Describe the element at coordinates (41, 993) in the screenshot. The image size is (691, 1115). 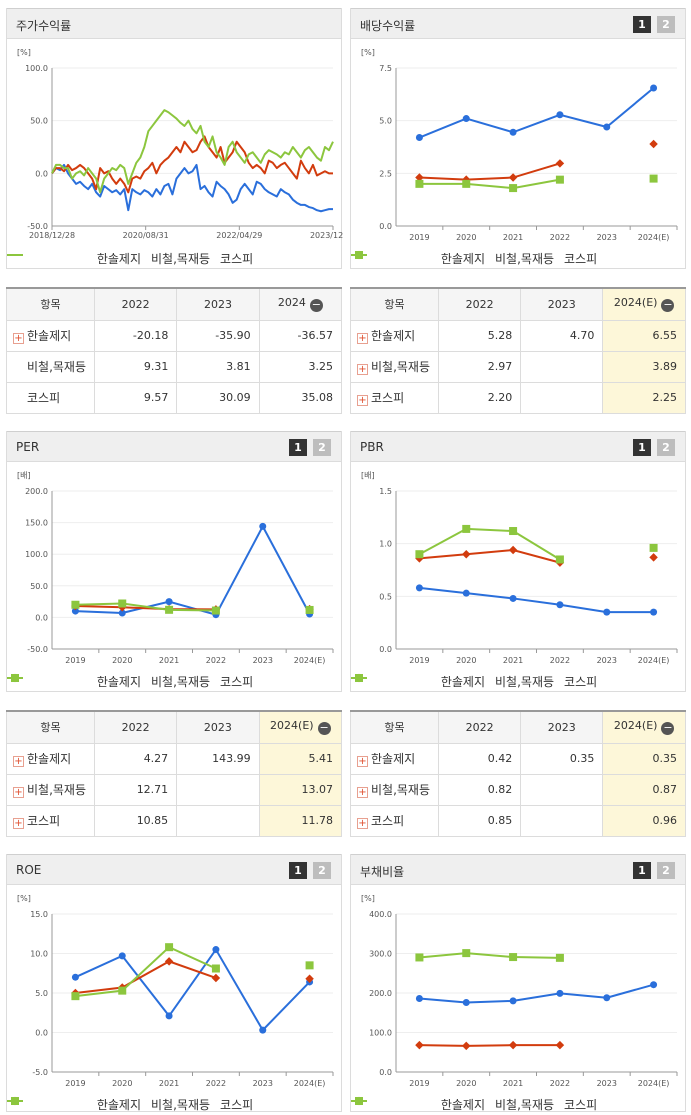
I see `y-tick-label: 5.0` at that location.